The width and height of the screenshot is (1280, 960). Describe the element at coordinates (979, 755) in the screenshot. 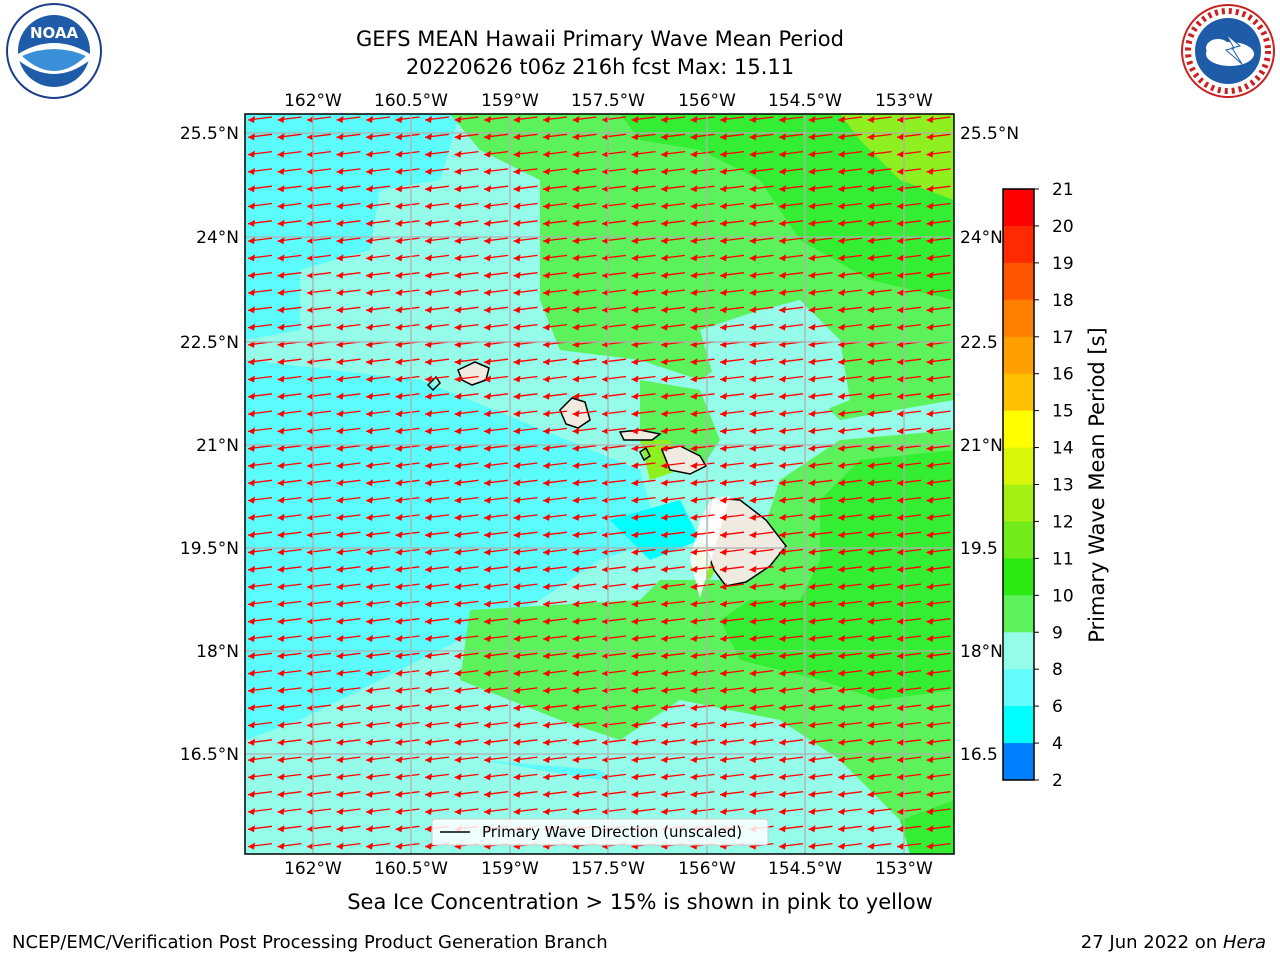

I see `right-lat-label: 16.5` at that location.